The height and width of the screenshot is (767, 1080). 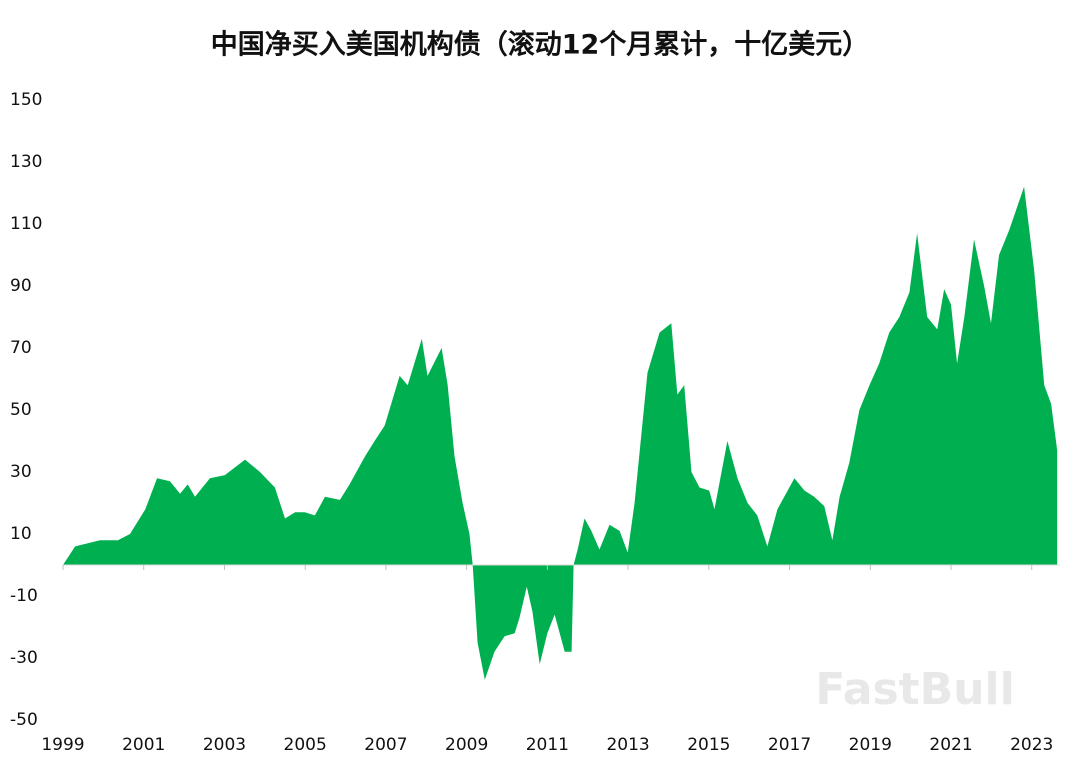 I want to click on x-tick-label: 2003, so click(x=224, y=745).